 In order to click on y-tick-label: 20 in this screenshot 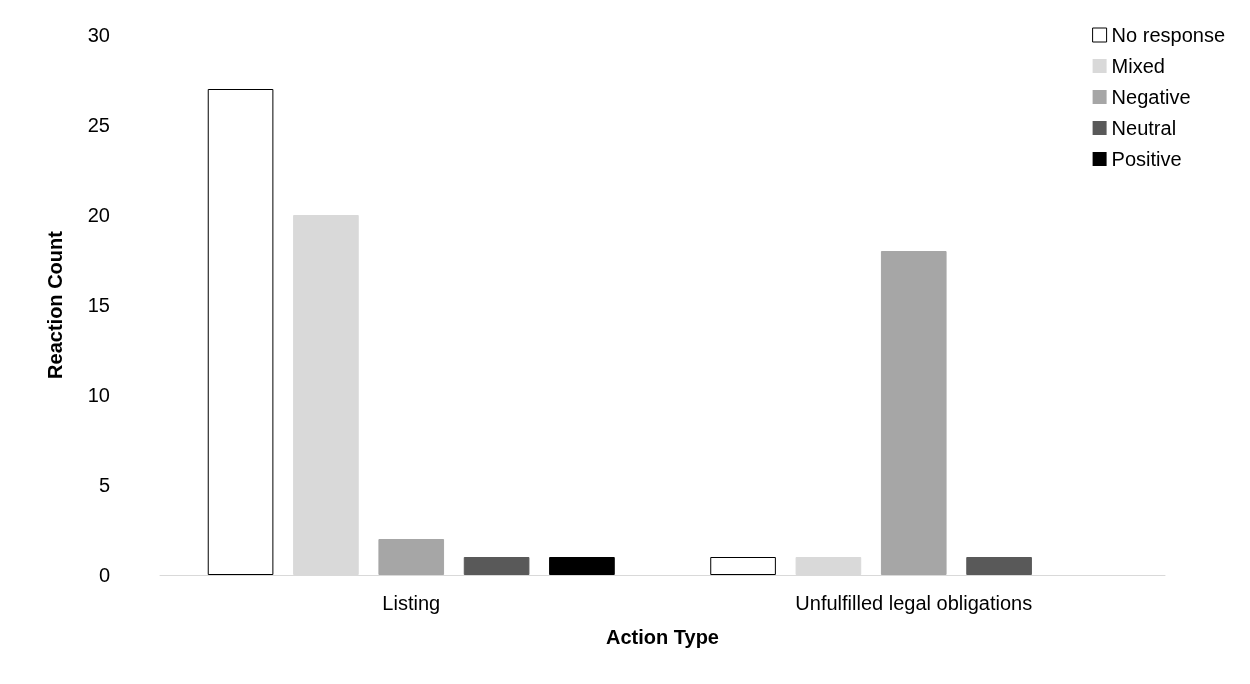, I will do `click(98, 215)`.